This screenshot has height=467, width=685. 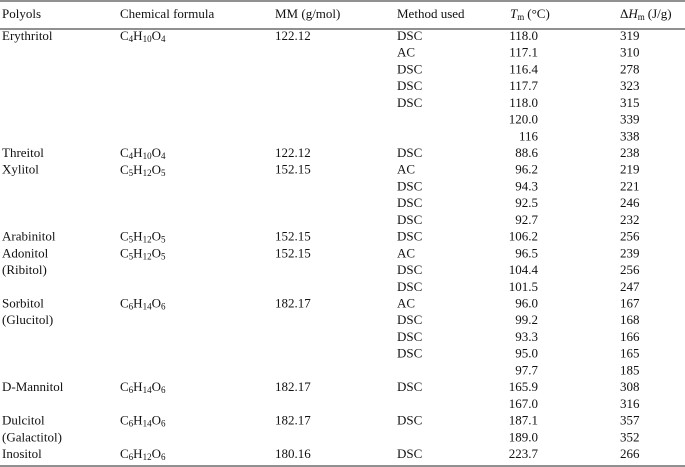 What do you see at coordinates (431, 13) in the screenshot?
I see `header-cell: Method used` at bounding box center [431, 13].